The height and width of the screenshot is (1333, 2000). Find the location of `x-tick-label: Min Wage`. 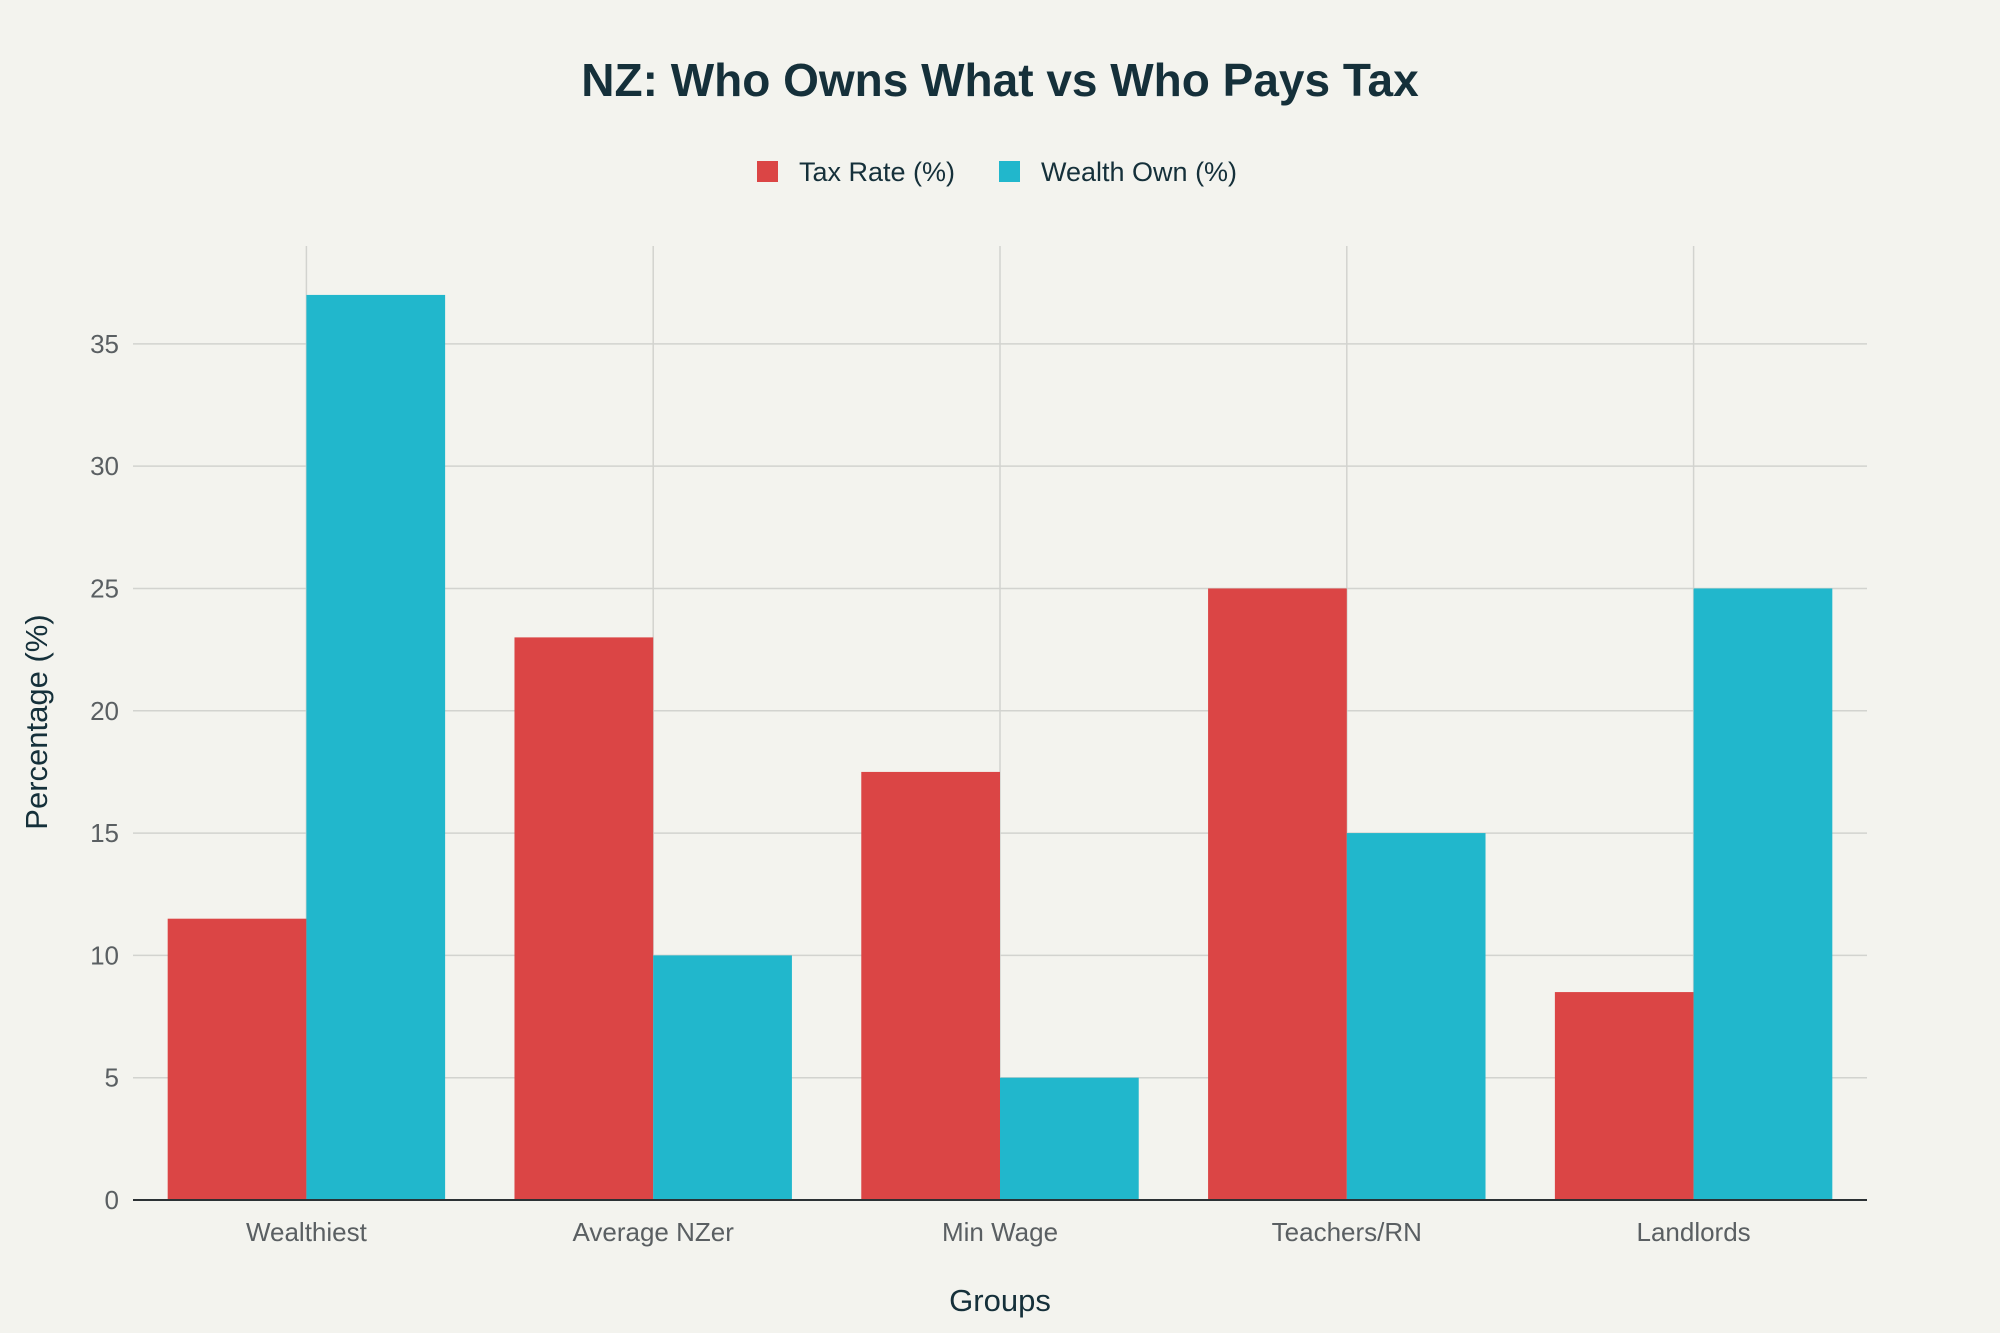

x-tick-label: Min Wage is located at coordinates (1000, 1232).